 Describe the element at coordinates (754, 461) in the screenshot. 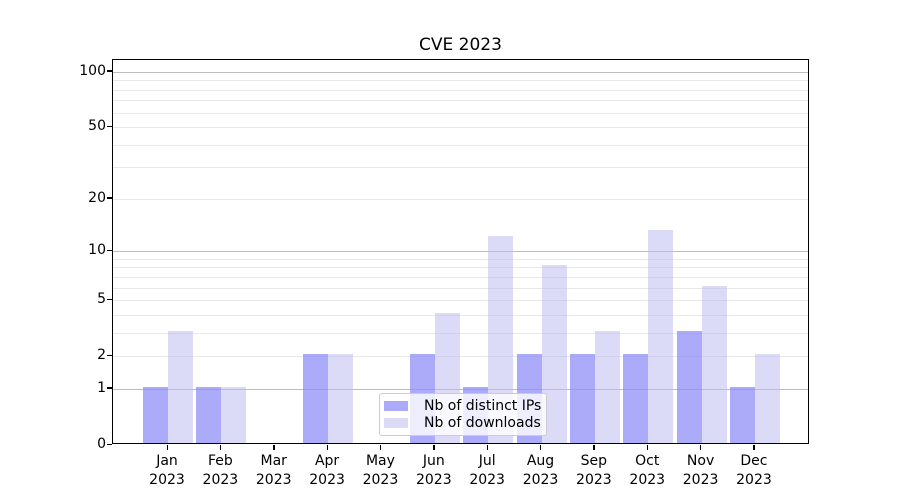

I see `x-tick-label-month: Dec` at that location.